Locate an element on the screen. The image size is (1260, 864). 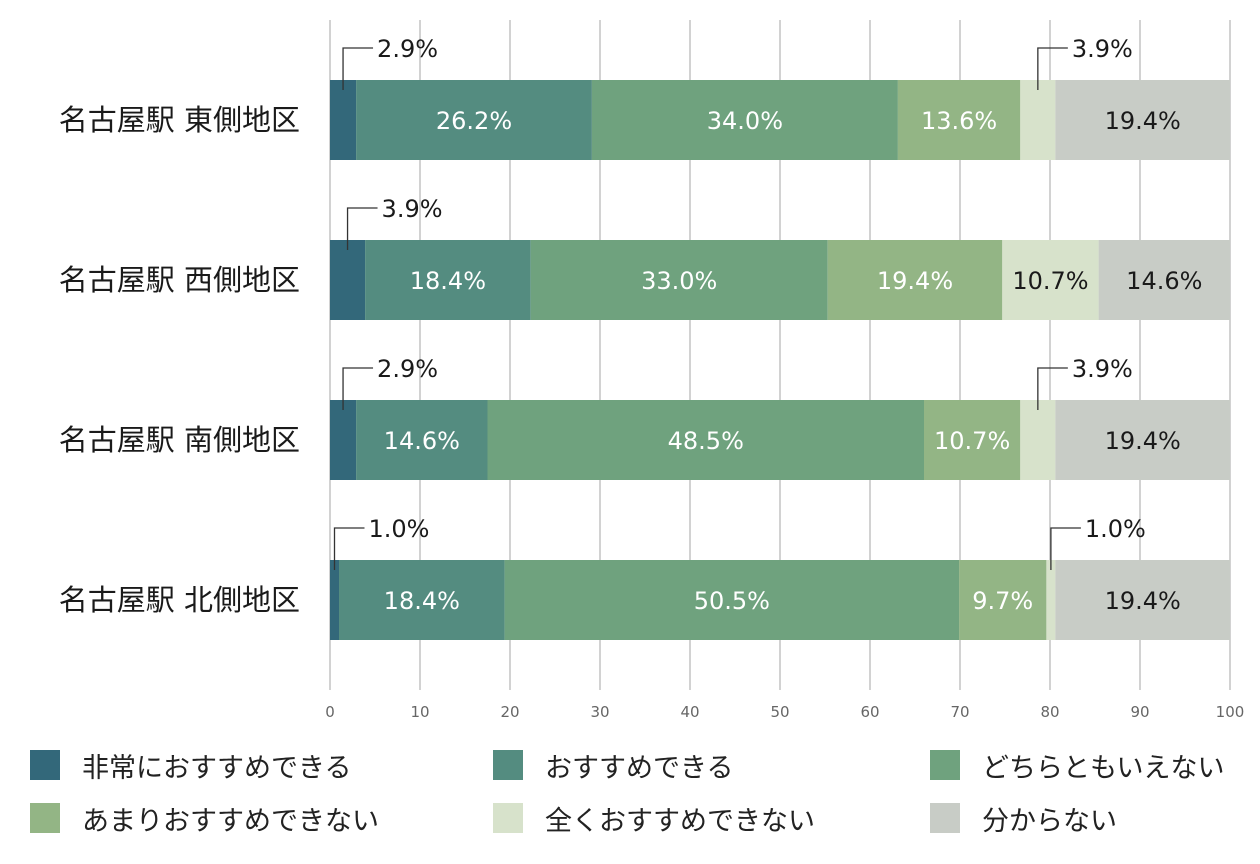
legend-item: おすすめできる is located at coordinates (613, 765).